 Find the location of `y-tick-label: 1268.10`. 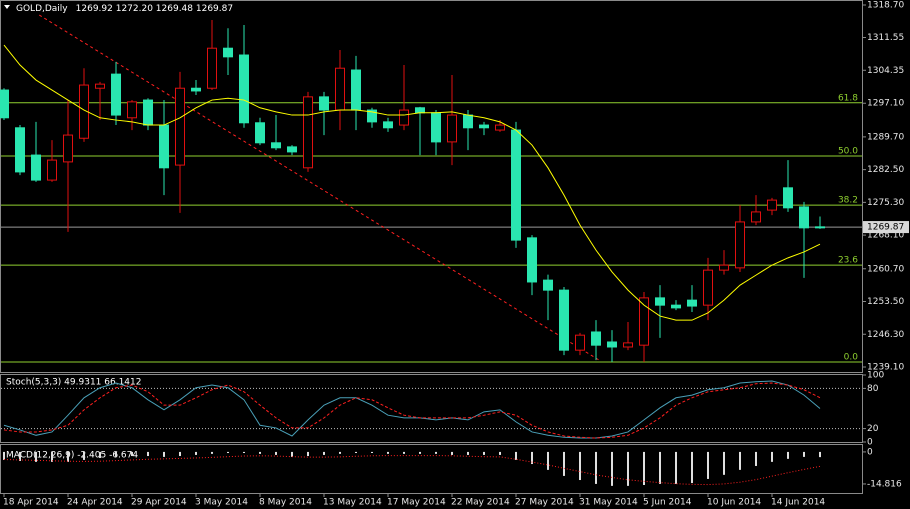

y-tick-label: 1268.10 is located at coordinates (885, 236).